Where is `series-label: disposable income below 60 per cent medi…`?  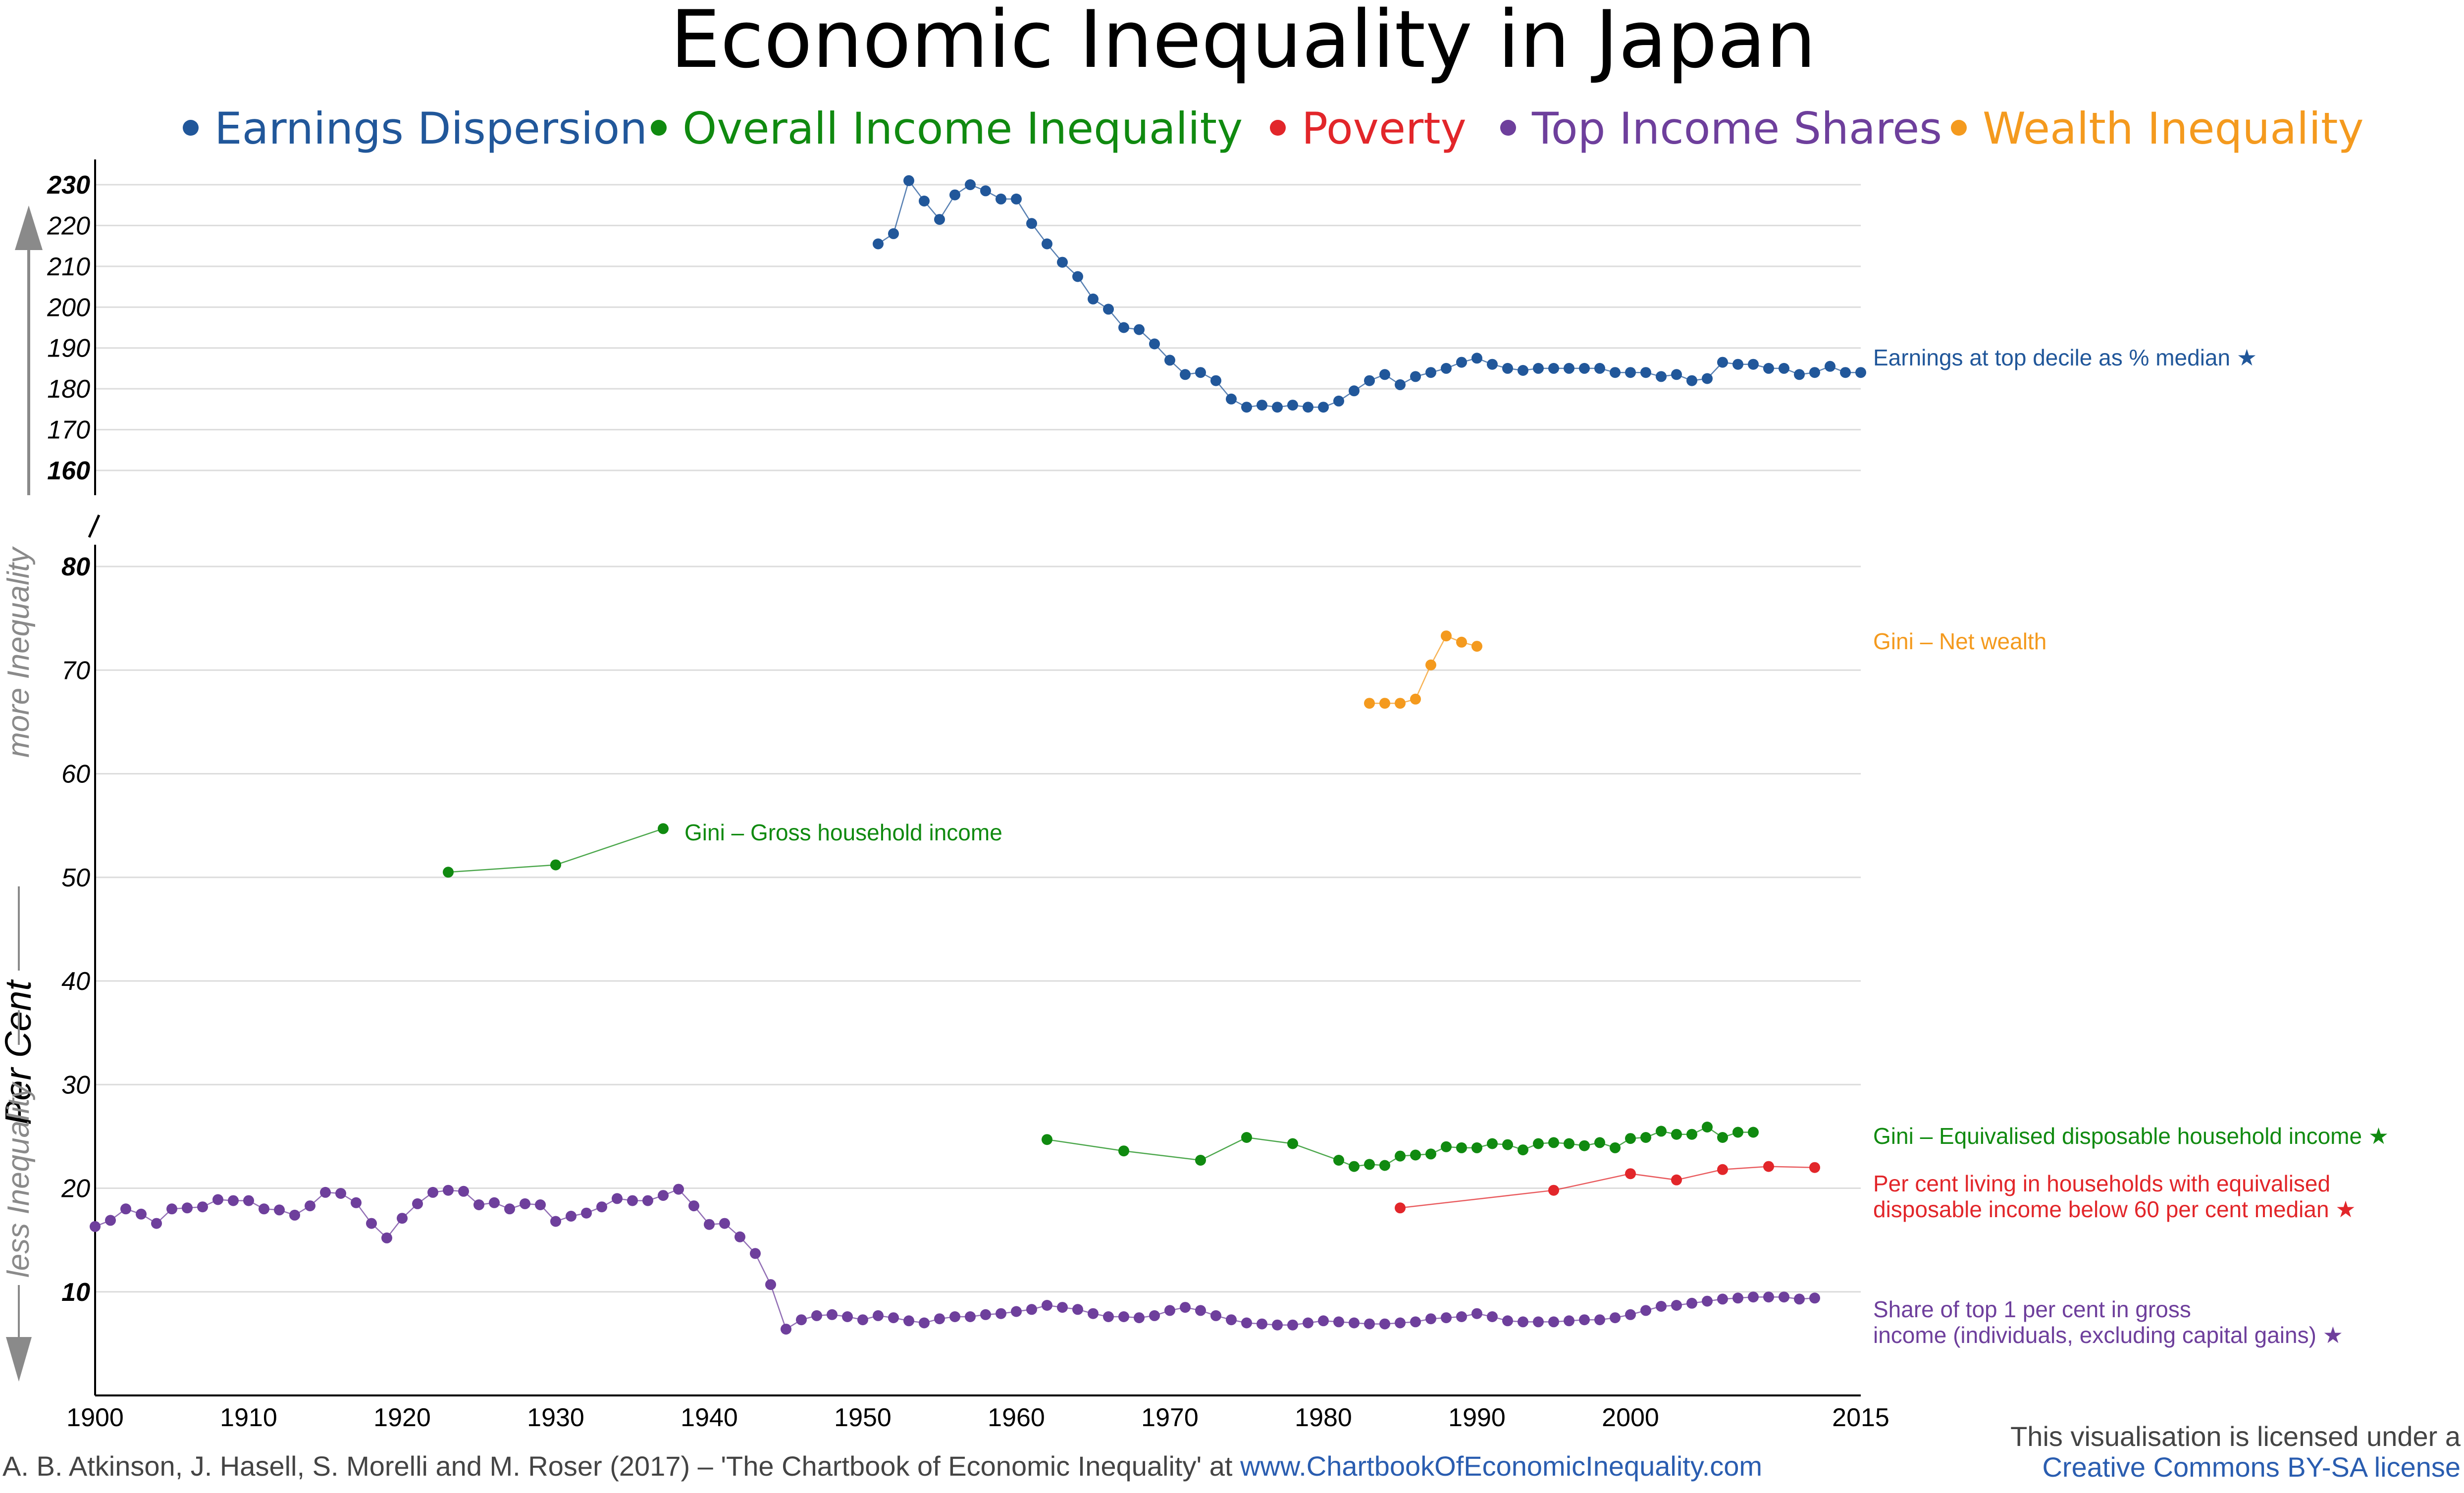
series-label: disposable income below 60 per cent medi… is located at coordinates (2114, 1209).